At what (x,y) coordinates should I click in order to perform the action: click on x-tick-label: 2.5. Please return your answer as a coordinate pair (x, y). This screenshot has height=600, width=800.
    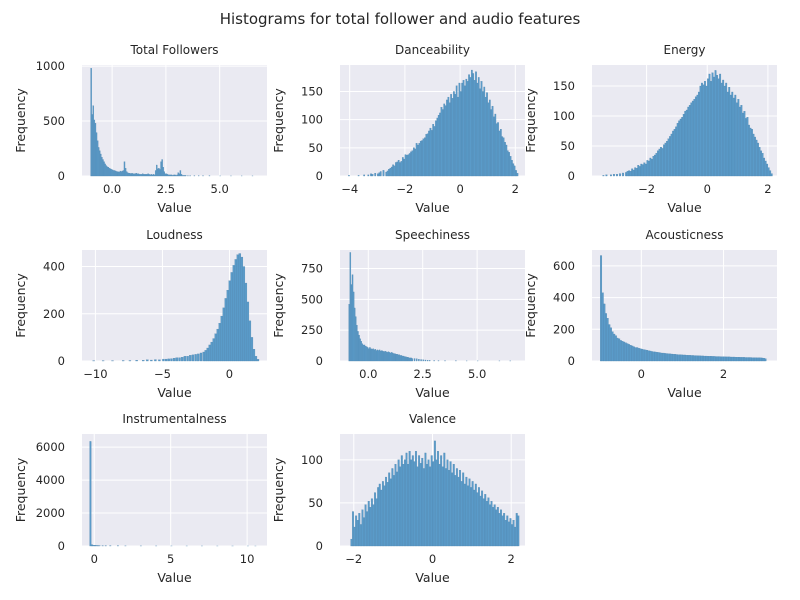
    Looking at the image, I should click on (423, 374).